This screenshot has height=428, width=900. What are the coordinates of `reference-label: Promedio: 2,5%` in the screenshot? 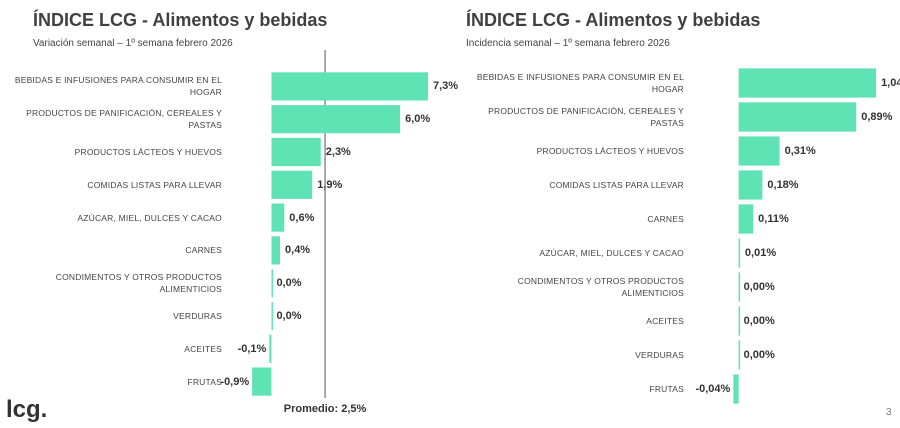 It's located at (325, 409).